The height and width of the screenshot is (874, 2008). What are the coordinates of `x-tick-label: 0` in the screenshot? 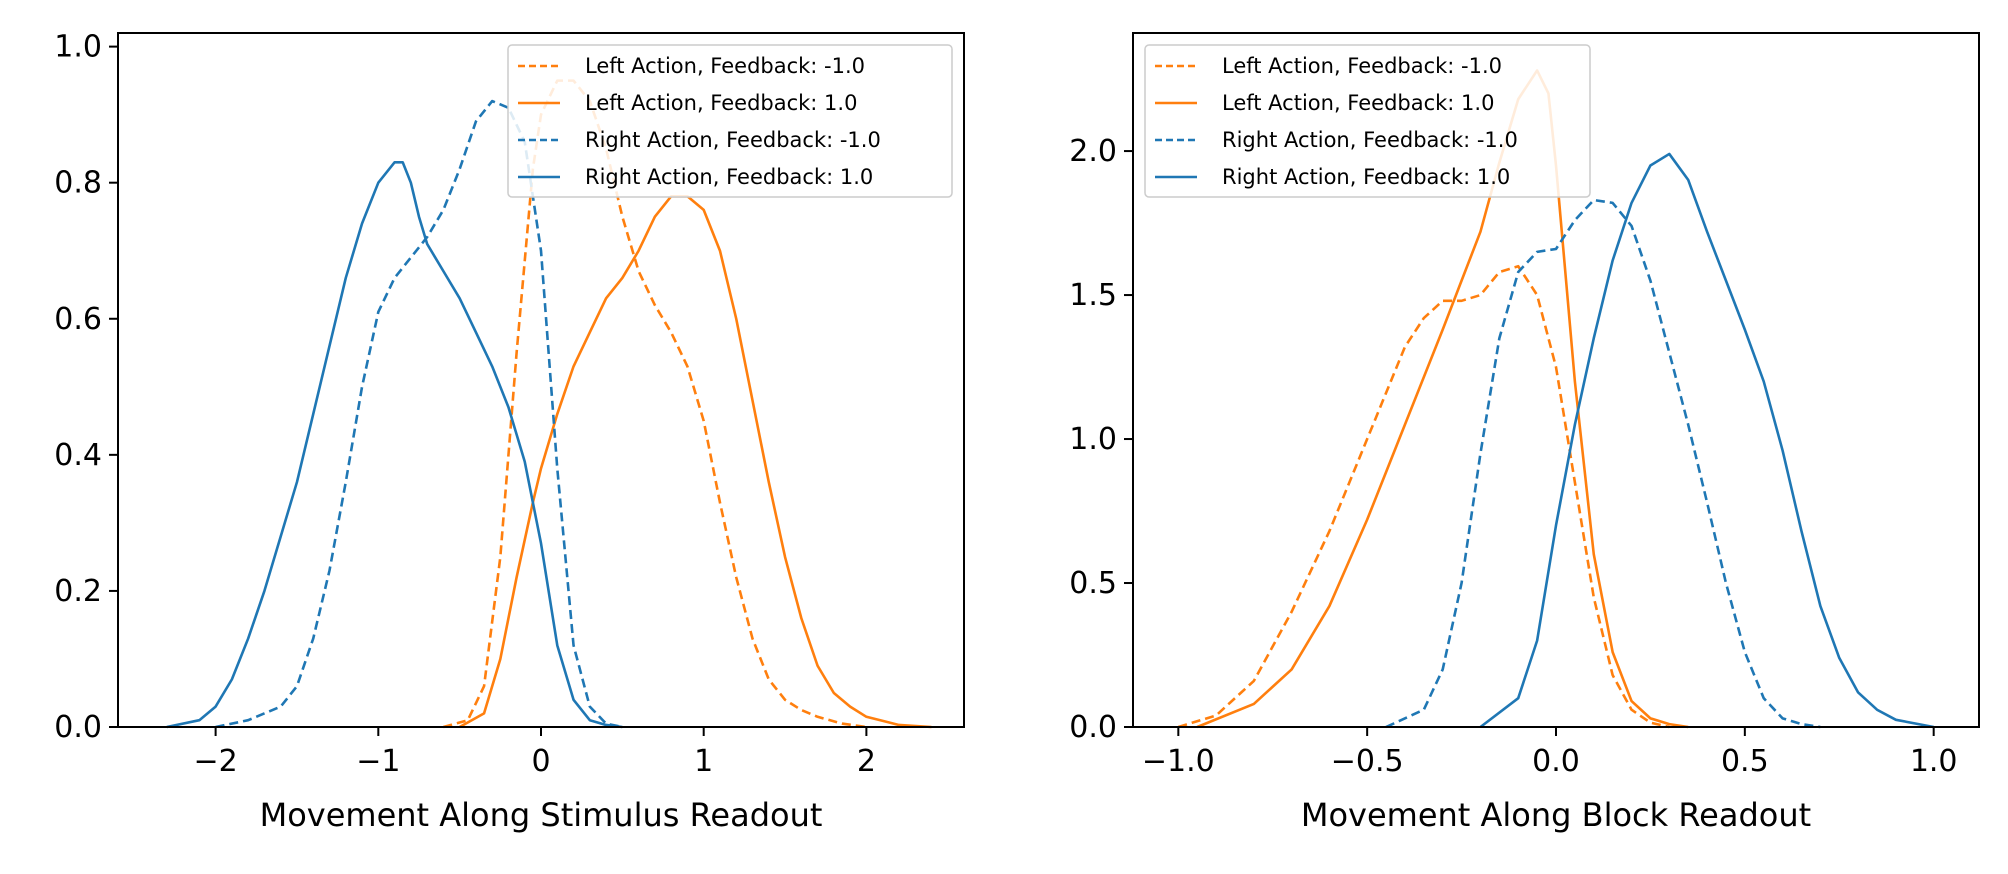 It's located at (540, 761).